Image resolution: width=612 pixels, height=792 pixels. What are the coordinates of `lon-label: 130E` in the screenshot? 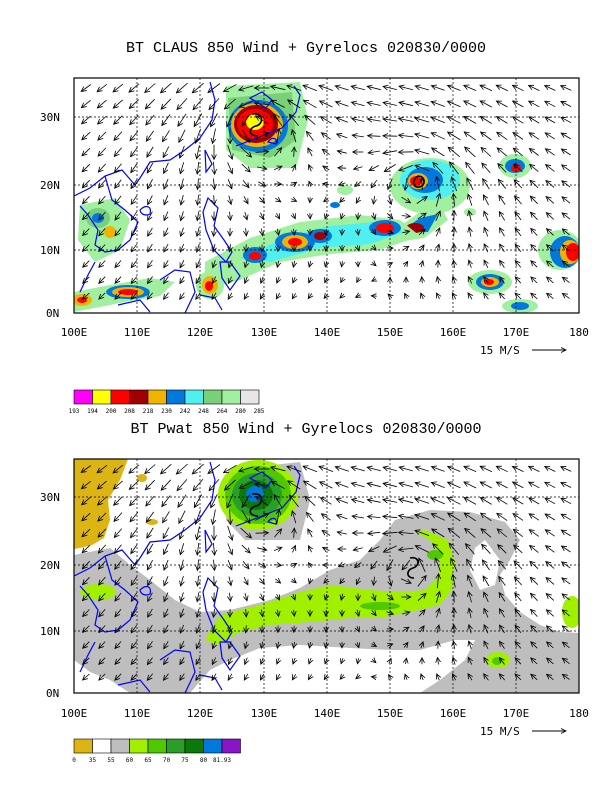 It's located at (264, 713).